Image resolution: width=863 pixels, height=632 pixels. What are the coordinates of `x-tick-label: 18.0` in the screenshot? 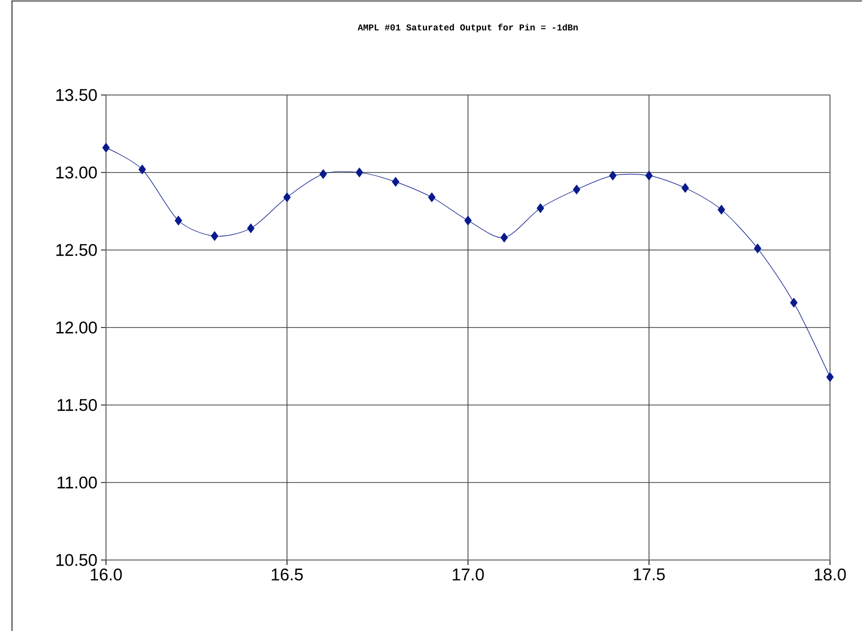 It's located at (830, 574).